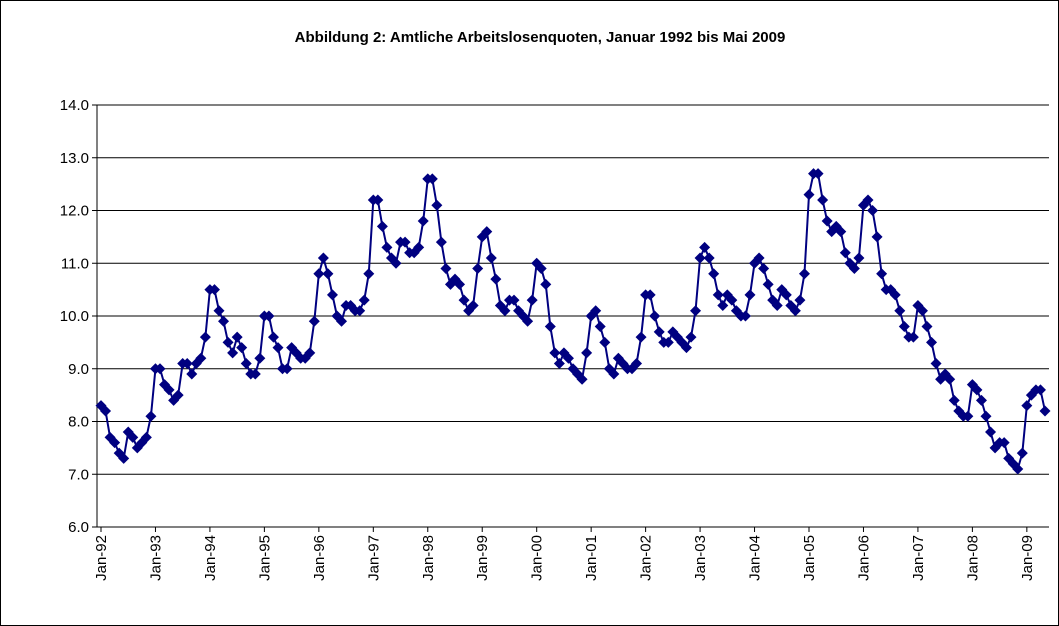 The height and width of the screenshot is (626, 1059). I want to click on y-tick-label: 10.0, so click(74, 316).